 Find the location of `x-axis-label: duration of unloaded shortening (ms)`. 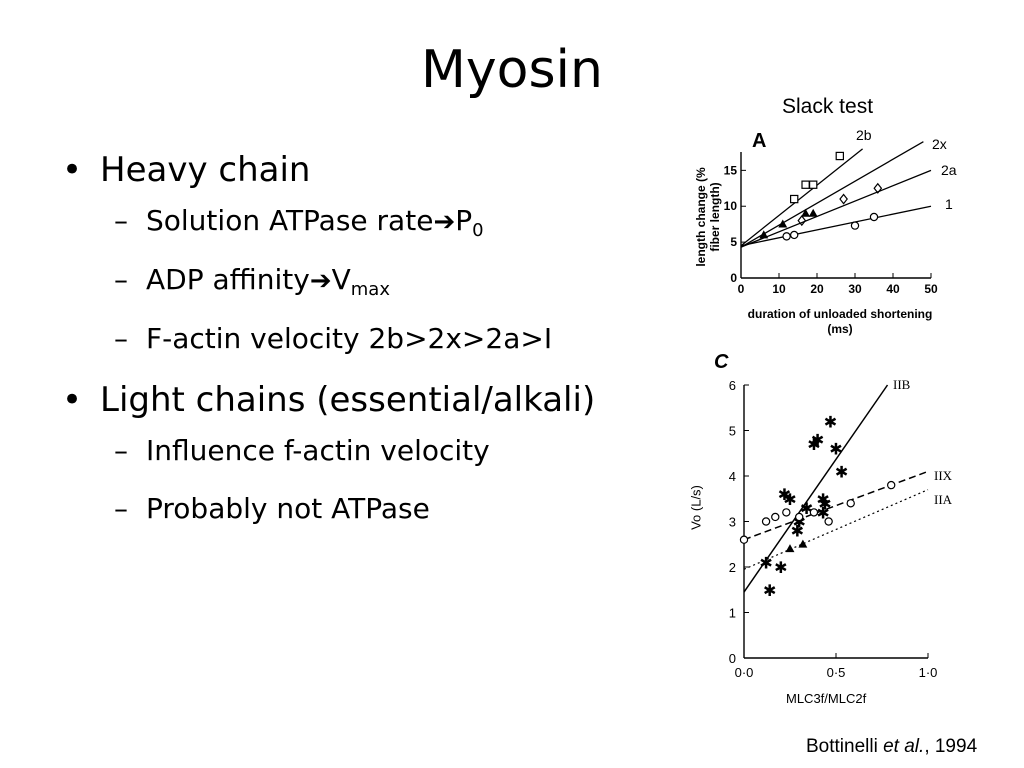

x-axis-label: duration of unloaded shortening (ms) is located at coordinates (840, 321).